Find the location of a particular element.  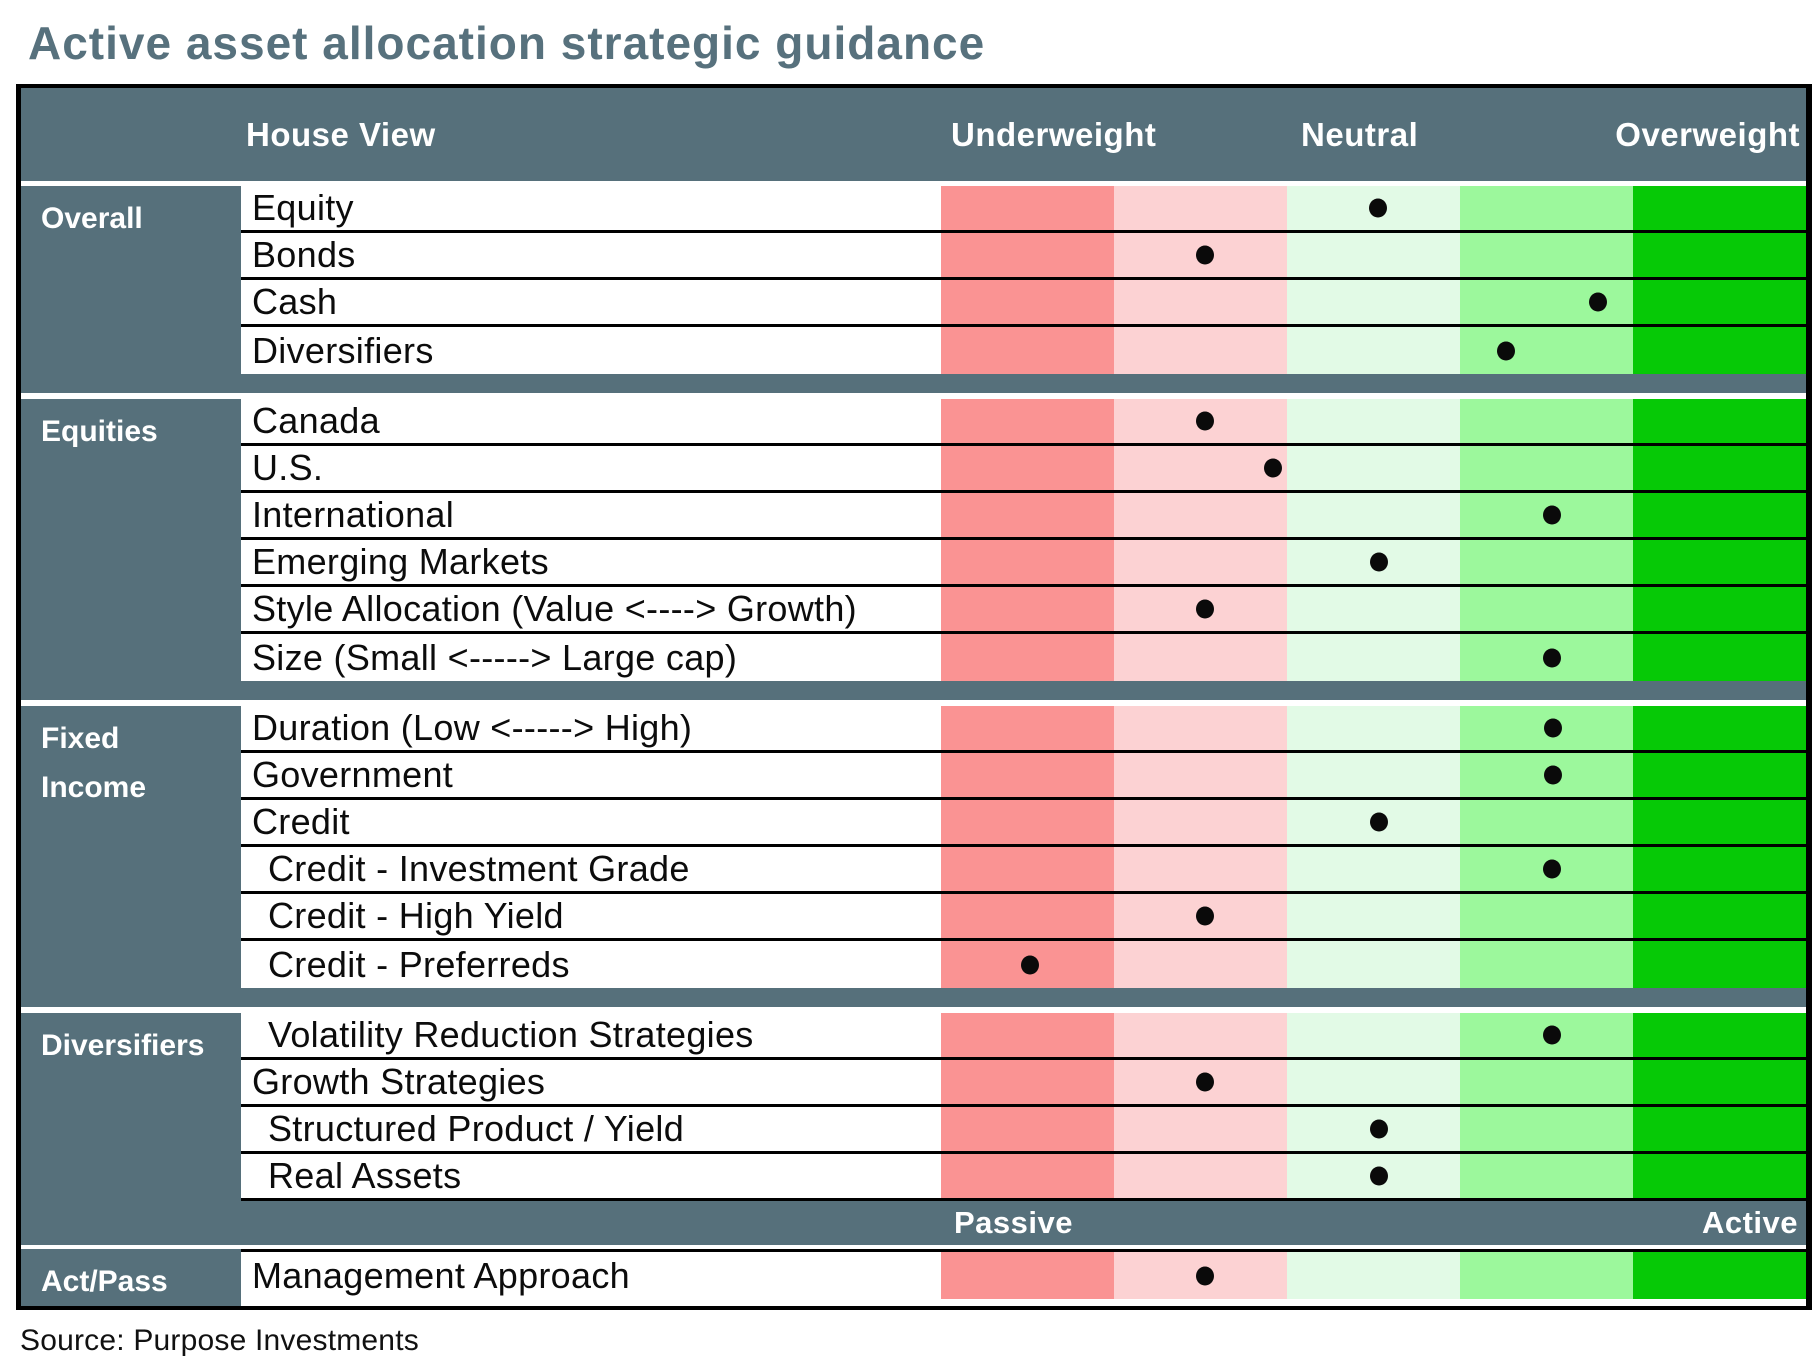

section-label-diversifiers: Diversifiers is located at coordinates (131, 1129).